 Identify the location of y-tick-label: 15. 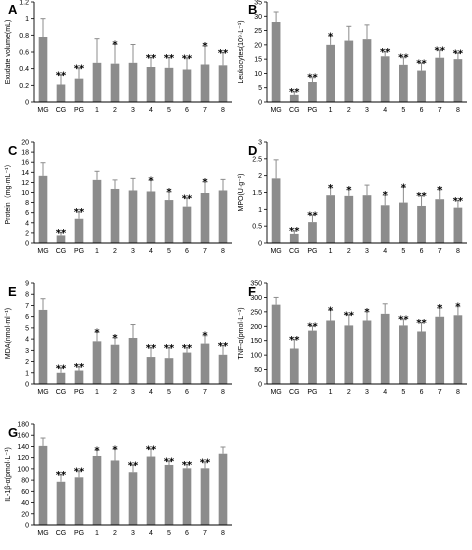
(258, 60).